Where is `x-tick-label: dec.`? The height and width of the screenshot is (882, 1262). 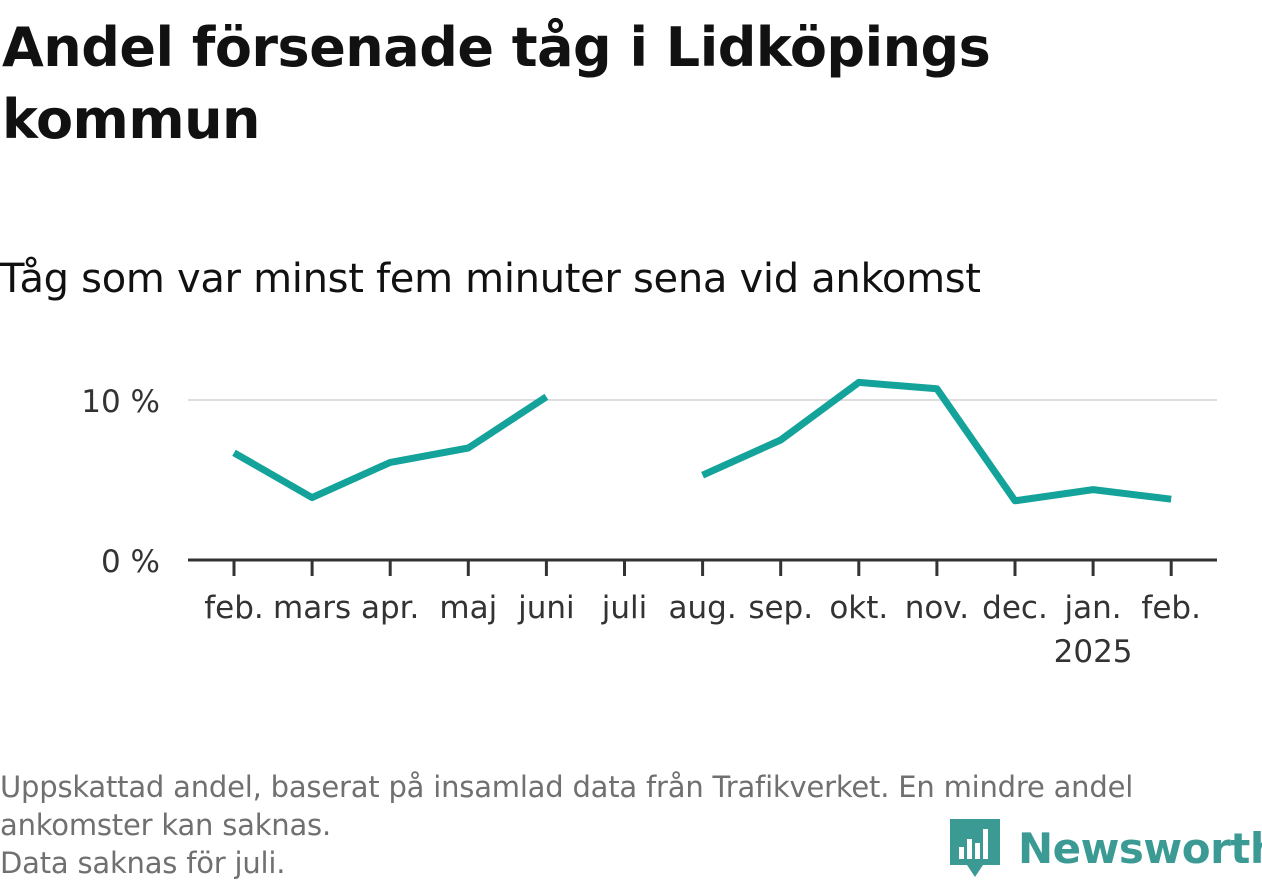
x-tick-label: dec. is located at coordinates (1015, 608).